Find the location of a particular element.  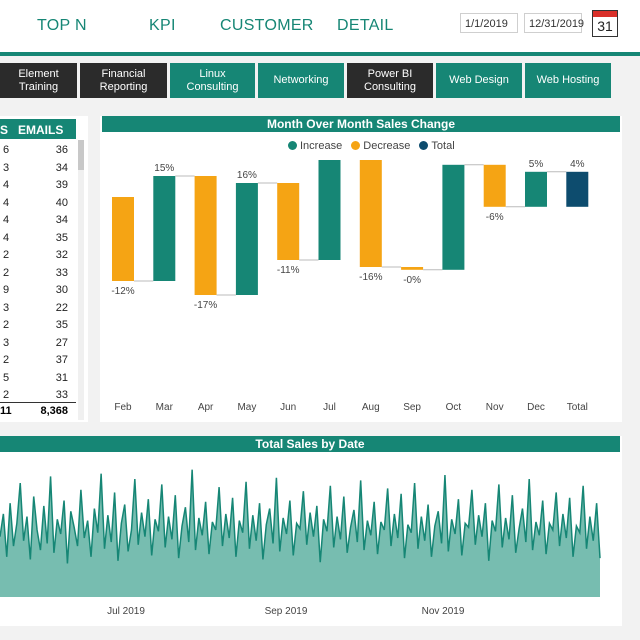

row-col1: 6 is located at coordinates (6, 150).